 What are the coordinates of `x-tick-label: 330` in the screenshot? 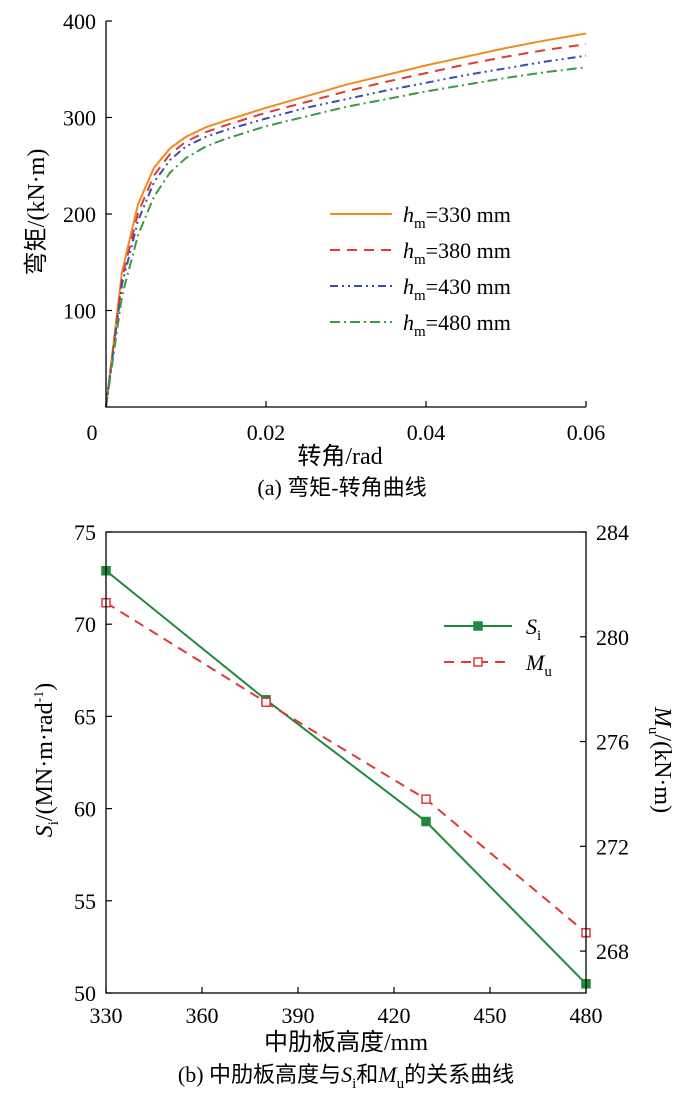 It's located at (106, 1015).